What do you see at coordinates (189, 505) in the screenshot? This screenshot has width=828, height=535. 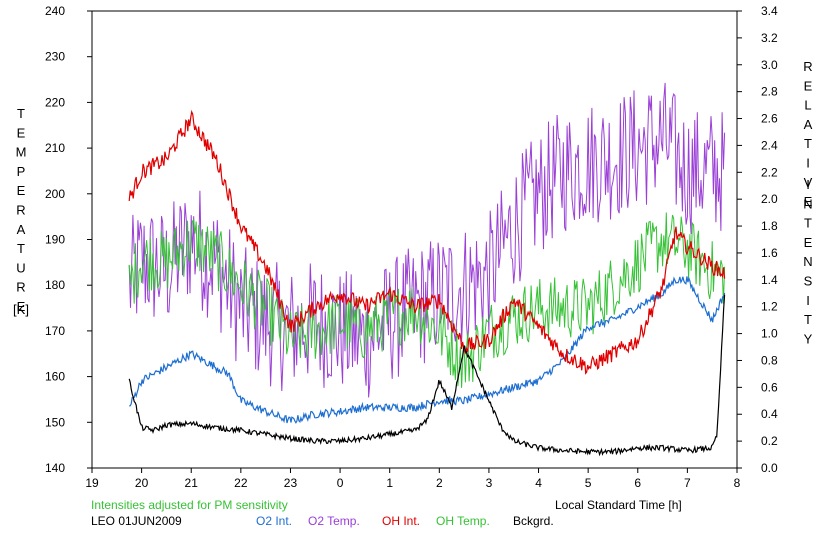 I see `sensitivity-note: Intensities adjusted for PM sensitivity` at bounding box center [189, 505].